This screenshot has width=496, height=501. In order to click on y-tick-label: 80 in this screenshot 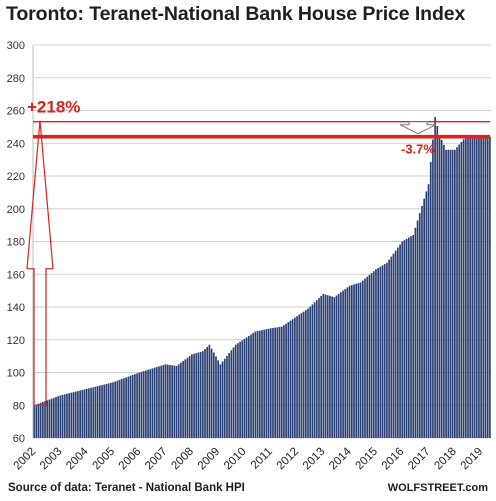, I will do `click(19, 406)`.